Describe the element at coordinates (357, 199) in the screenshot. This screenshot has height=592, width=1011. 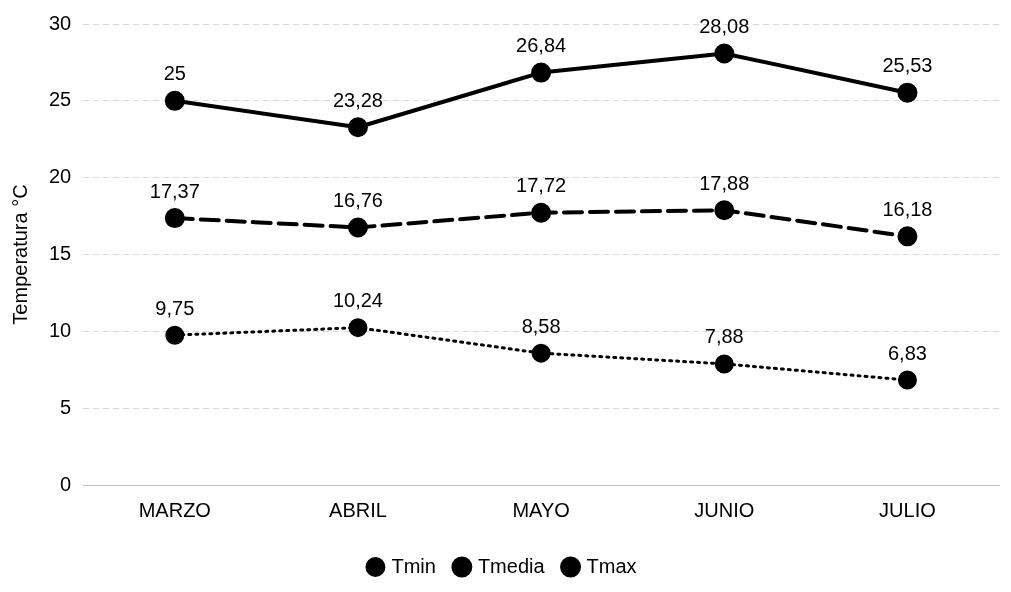
I see `data-label: 16,76` at that location.